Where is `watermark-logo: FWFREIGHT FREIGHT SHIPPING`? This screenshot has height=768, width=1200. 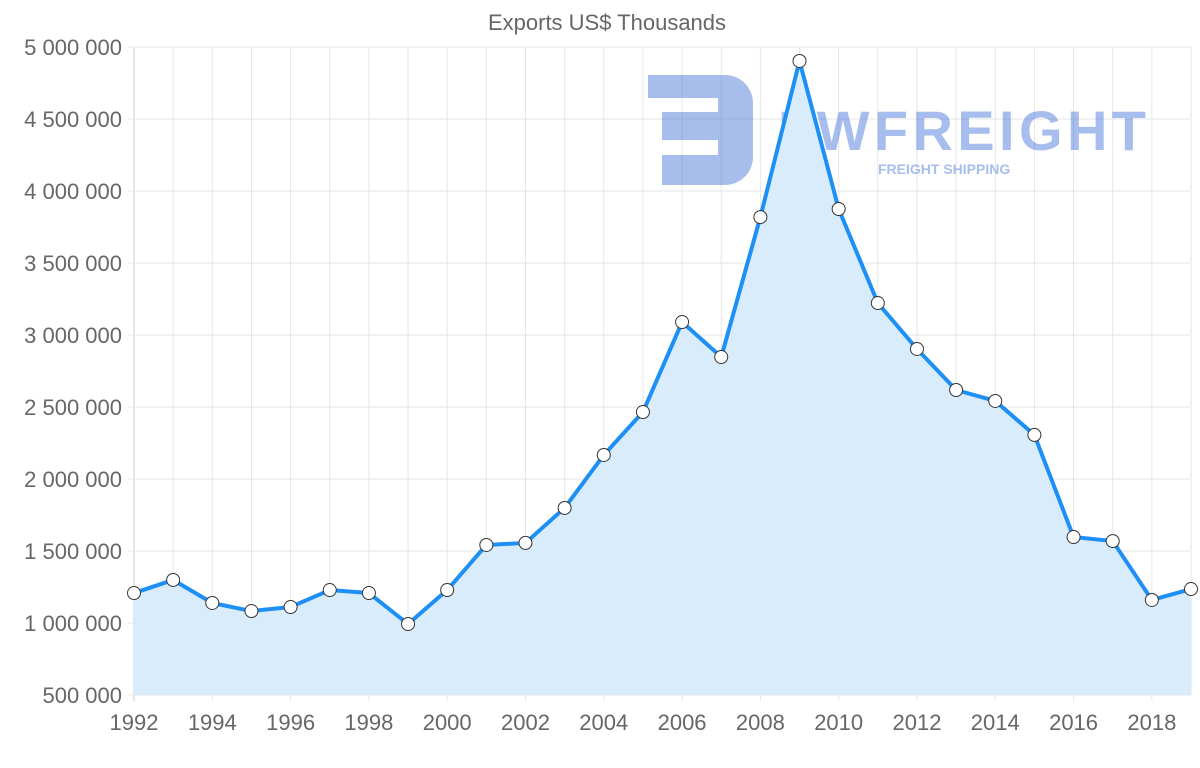 watermark-logo: FWFREIGHT FREIGHT SHIPPING is located at coordinates (897, 130).